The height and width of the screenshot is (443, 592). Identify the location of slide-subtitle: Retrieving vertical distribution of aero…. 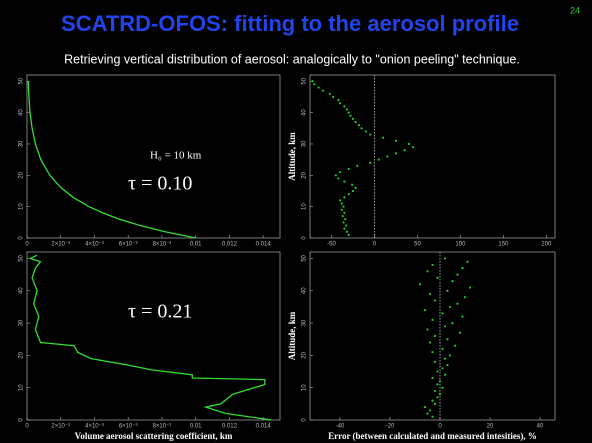
(292, 59).